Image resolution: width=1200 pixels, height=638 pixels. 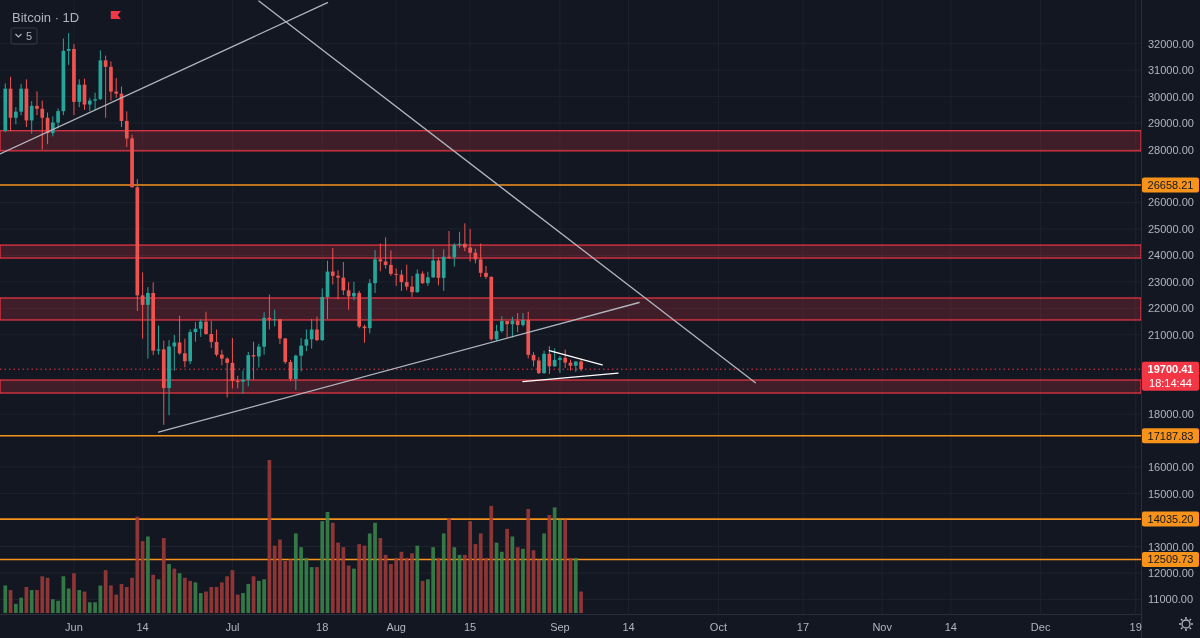 What do you see at coordinates (1171, 123) in the screenshot?
I see `y-tick-label: 29000.00` at bounding box center [1171, 123].